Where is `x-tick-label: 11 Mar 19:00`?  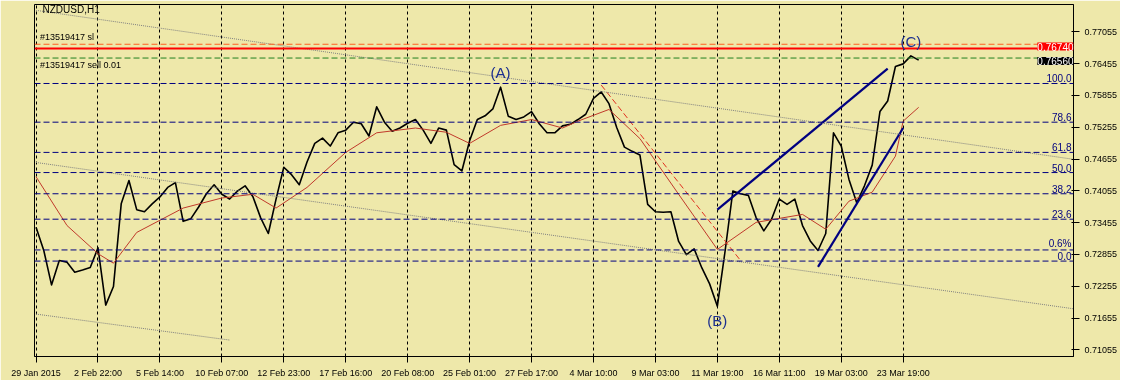 x-tick-label: 11 Mar 19:00 is located at coordinates (717, 372).